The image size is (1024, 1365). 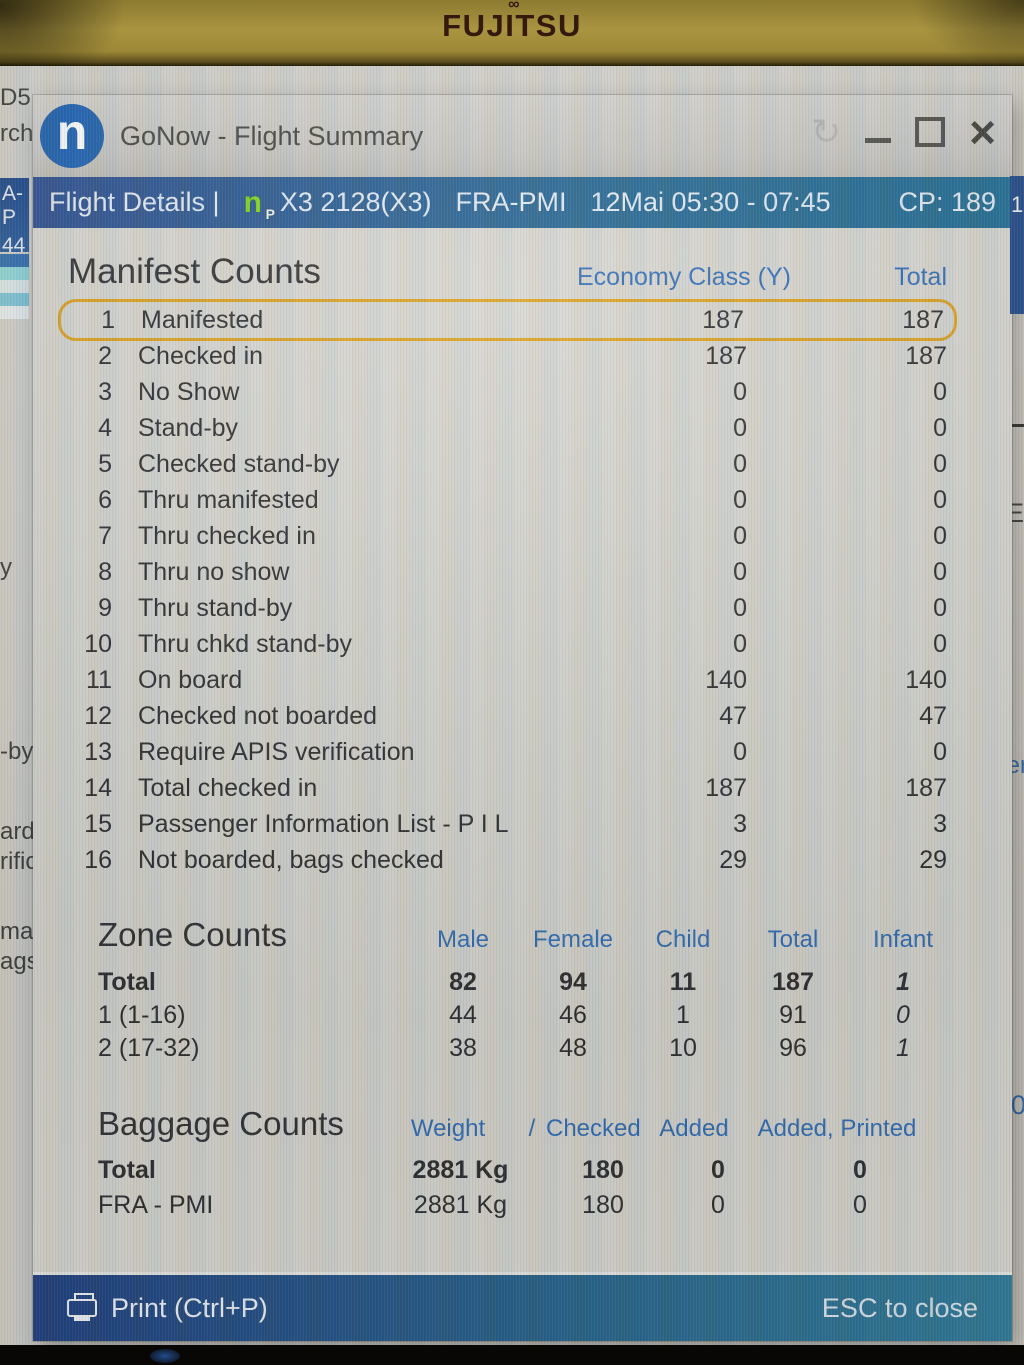 I want to click on row-label: Require APIS verification, so click(x=276, y=751).